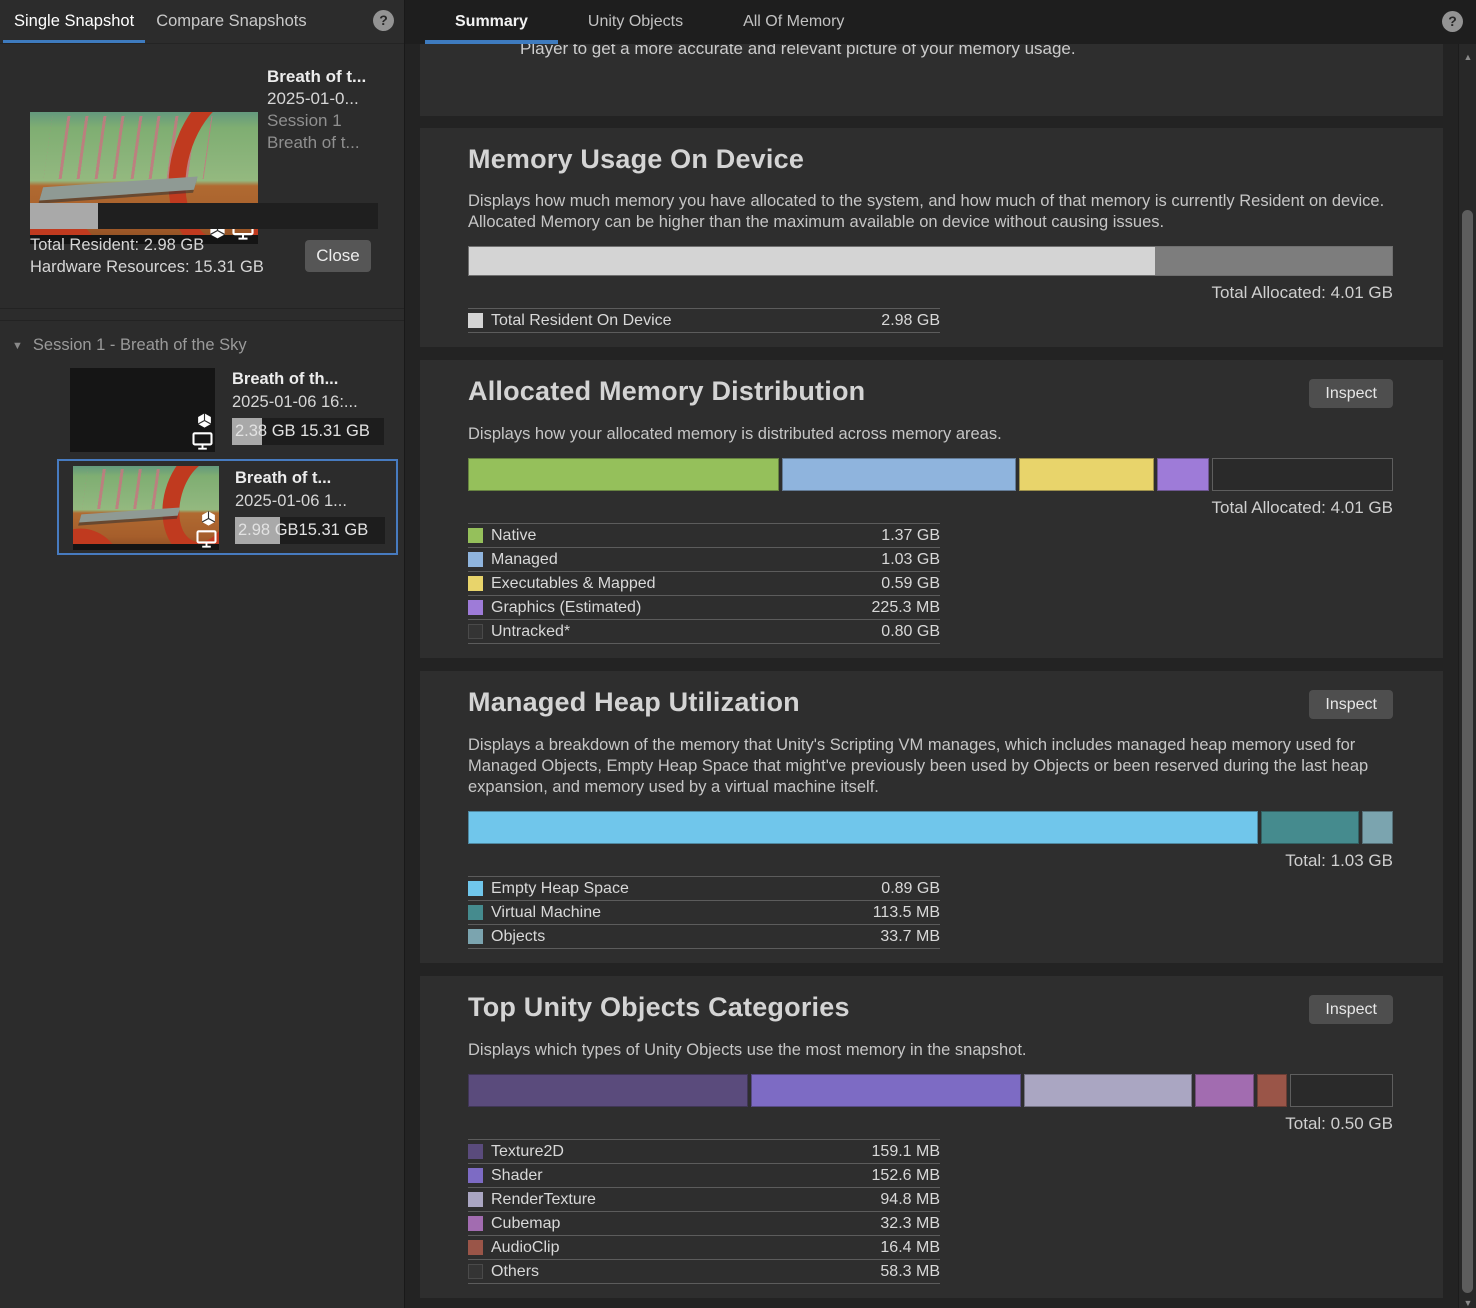 This screenshot has height=1308, width=1476. What do you see at coordinates (231, 21) in the screenshot?
I see `tab-compare-snapshots: Compare Snapshots` at bounding box center [231, 21].